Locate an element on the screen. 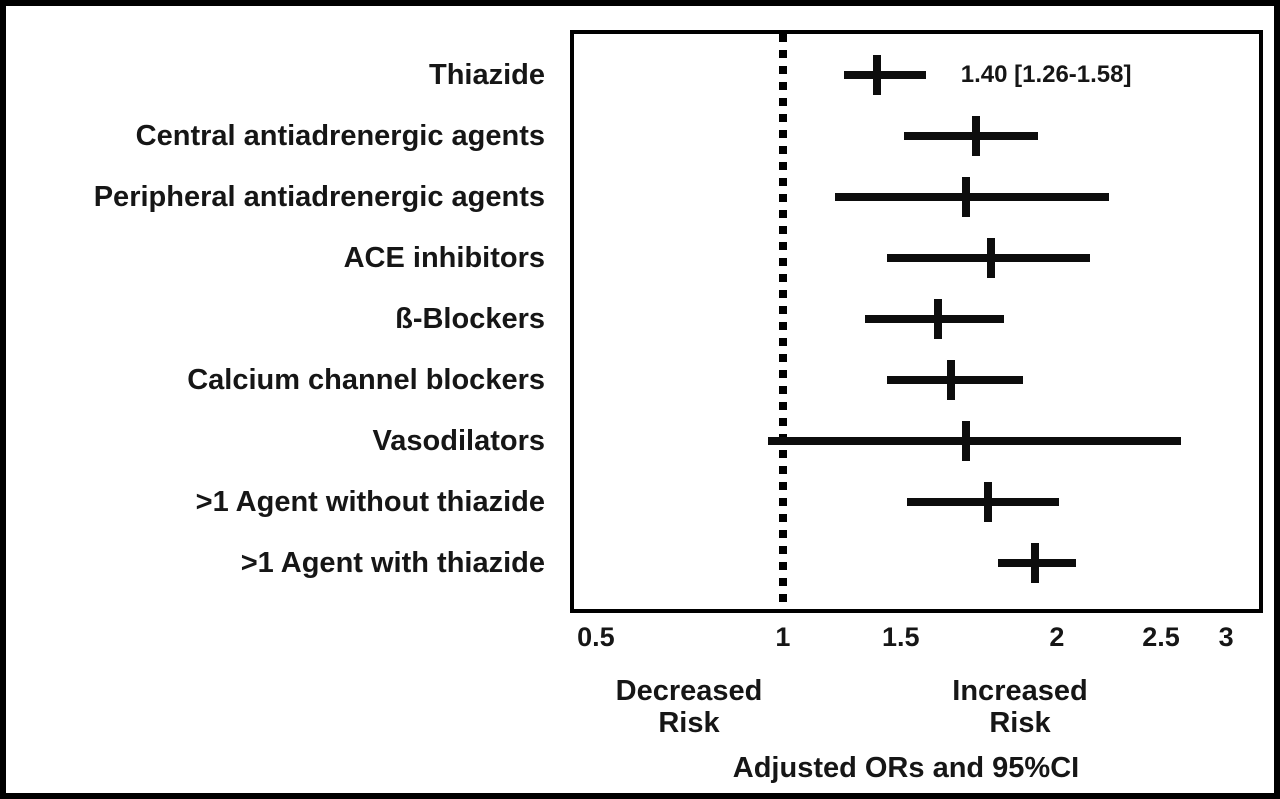  drug-label: ß-Blockers is located at coordinates (470, 319).